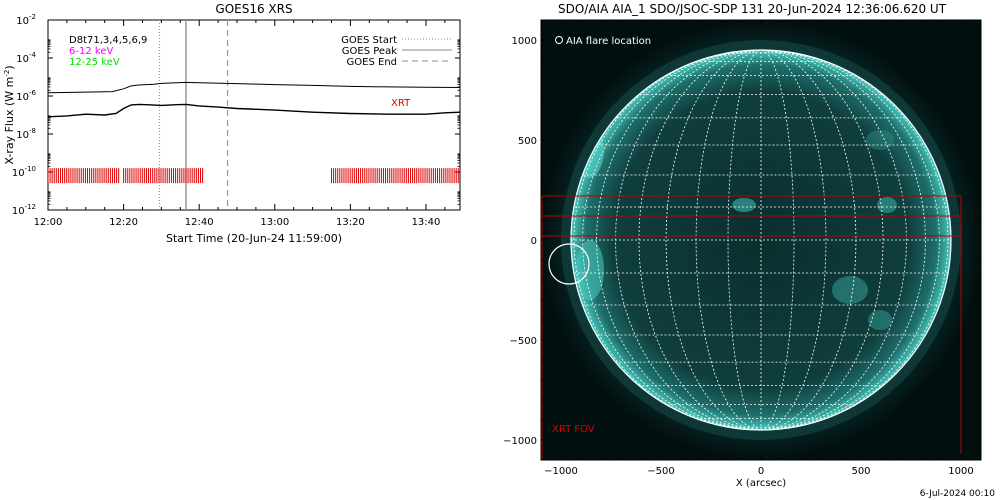 Image resolution: width=1000 pixels, height=500 pixels. Describe the element at coordinates (958, 494) in the screenshot. I see `footer-date: 6-Jul-2024 00:10` at that location.